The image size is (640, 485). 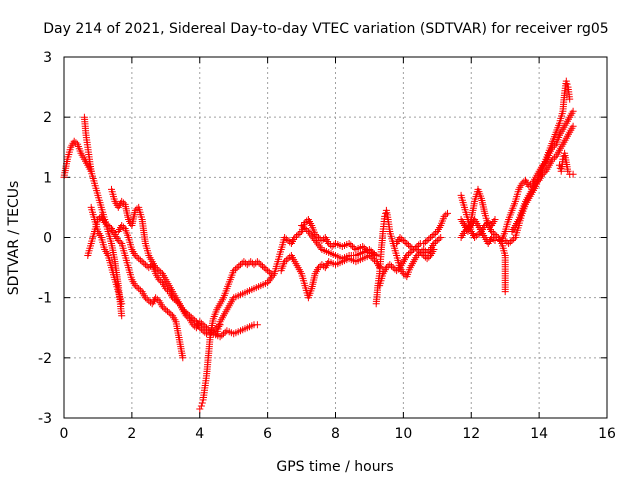 I want to click on x-tick-label: 0, so click(x=64, y=434).